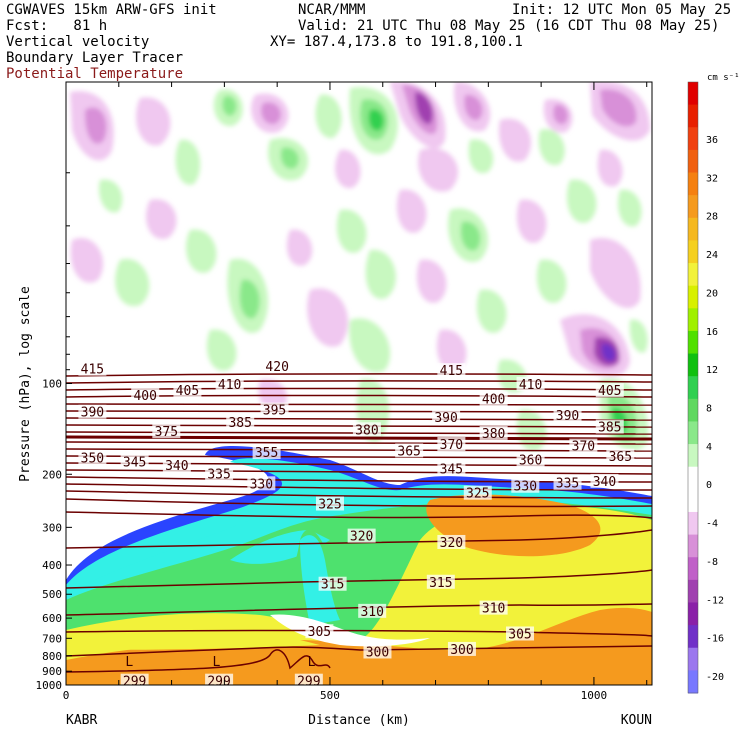 The width and height of the screenshot is (740, 740). I want to click on y-tick-label: 700, so click(52, 638).